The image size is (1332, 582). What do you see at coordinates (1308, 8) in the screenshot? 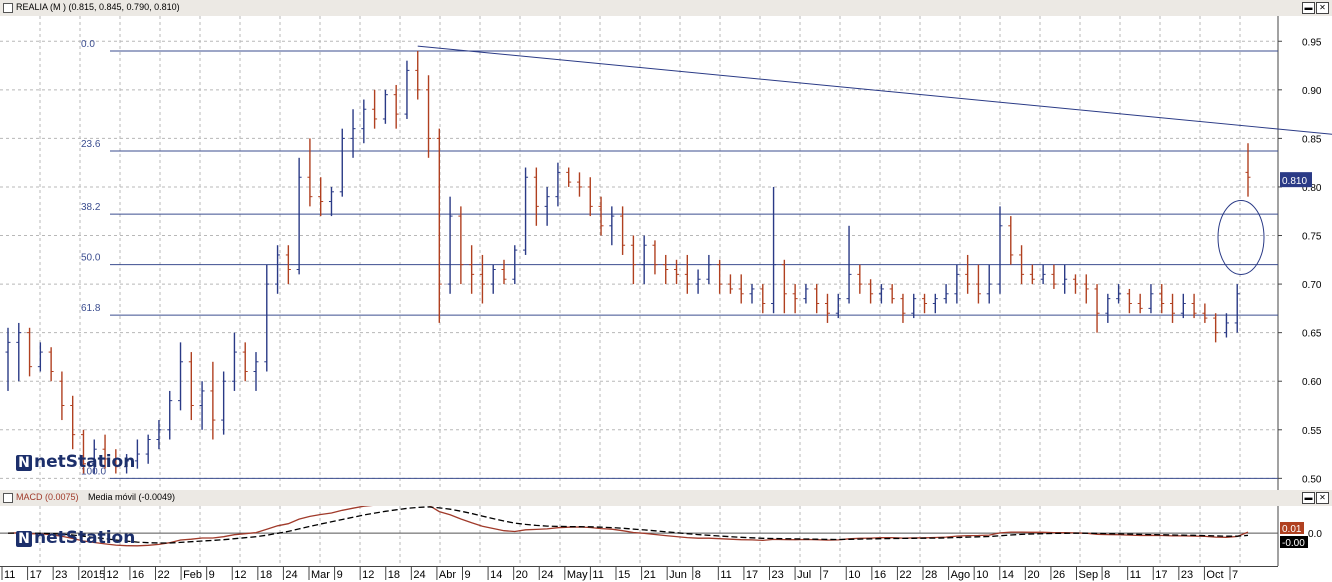
I see `minimize-icon: ▬` at bounding box center [1308, 8].